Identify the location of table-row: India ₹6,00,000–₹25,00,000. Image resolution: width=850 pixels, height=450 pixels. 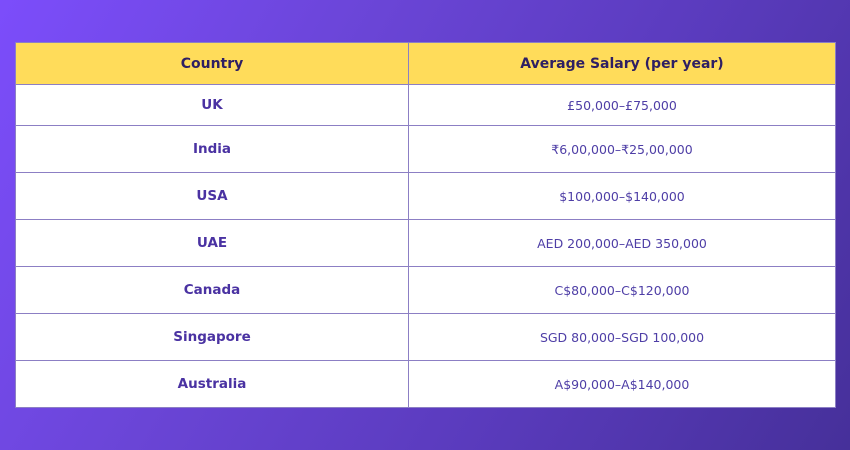
(425, 149).